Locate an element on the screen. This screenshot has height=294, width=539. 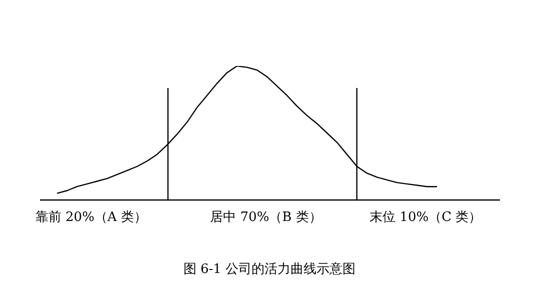
text: 图 6-1 公司的活力曲线示意图 is located at coordinates (269, 269).